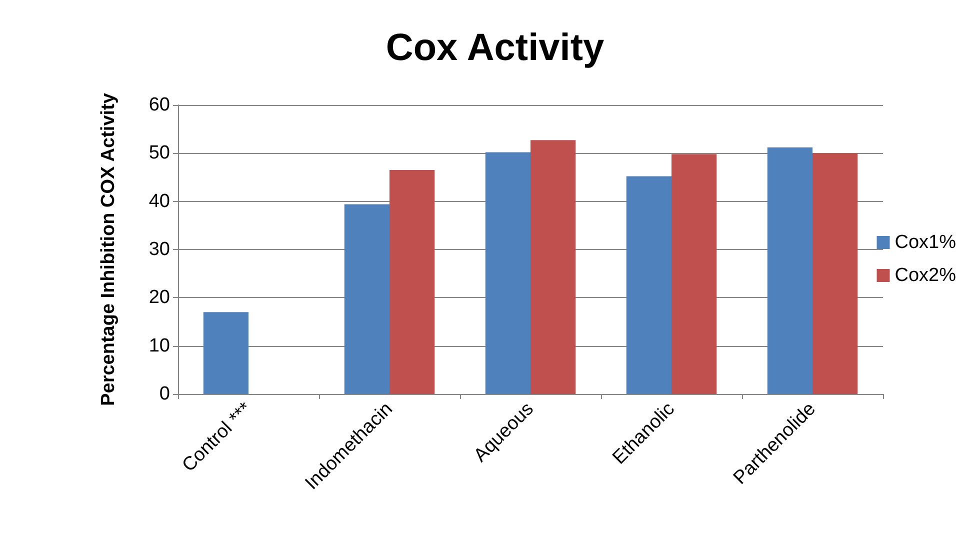 The height and width of the screenshot is (552, 969). What do you see at coordinates (925, 275) in the screenshot?
I see `legend-label: Cox2%` at bounding box center [925, 275].